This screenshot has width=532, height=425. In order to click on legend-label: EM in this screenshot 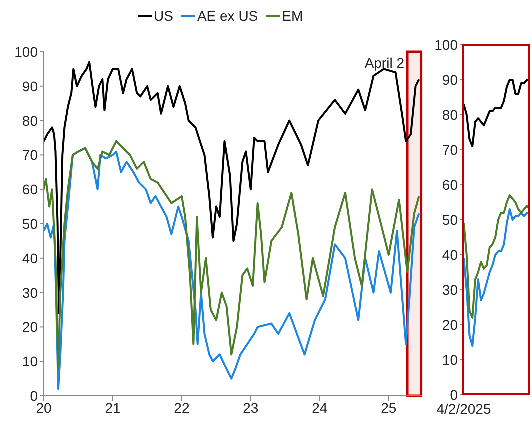, I will do `click(293, 16)`.